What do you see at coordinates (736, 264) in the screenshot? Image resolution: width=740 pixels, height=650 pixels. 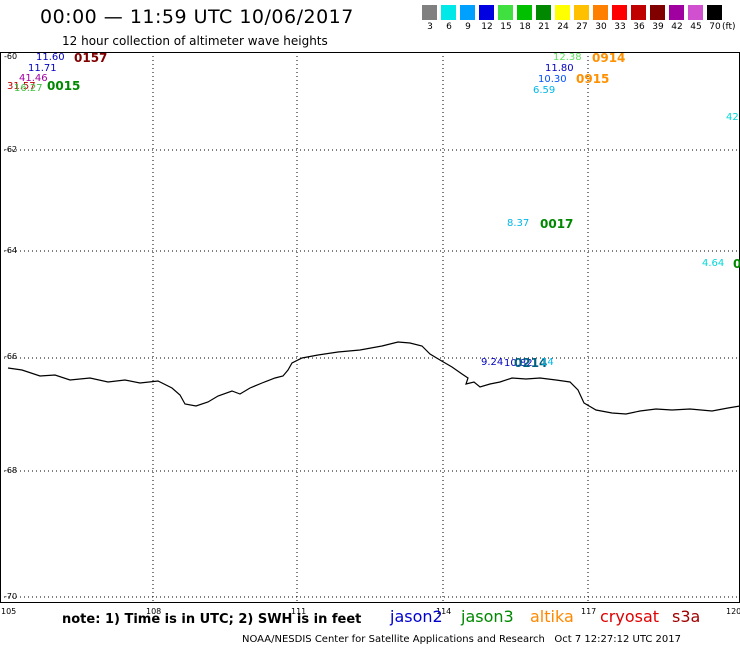 I see `time-label: 0` at bounding box center [736, 264].